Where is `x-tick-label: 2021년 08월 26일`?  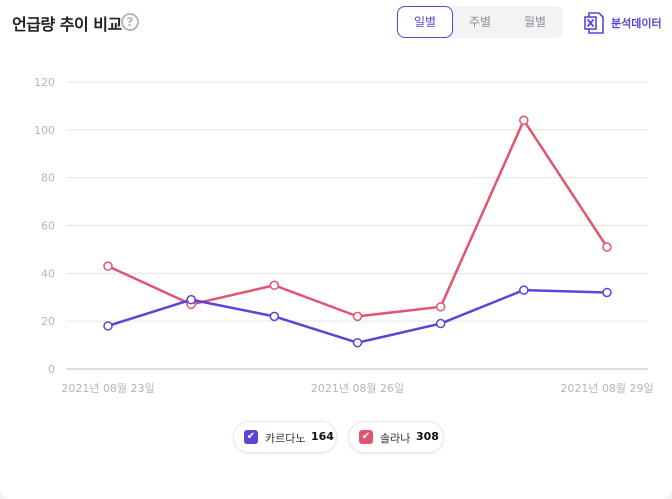 x-tick-label: 2021년 08월 26일 is located at coordinates (357, 388).